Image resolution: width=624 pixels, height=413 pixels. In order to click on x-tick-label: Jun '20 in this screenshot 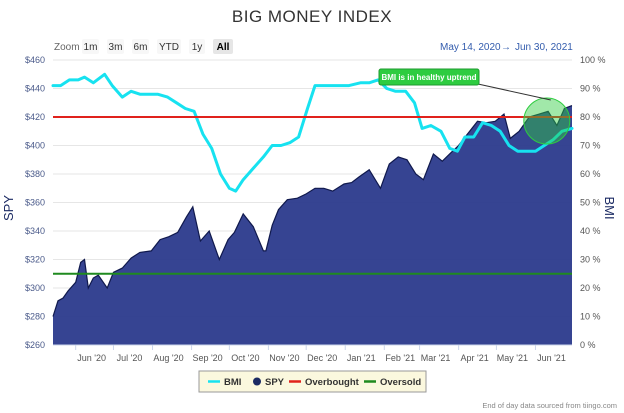, I will do `click(91, 358)`.